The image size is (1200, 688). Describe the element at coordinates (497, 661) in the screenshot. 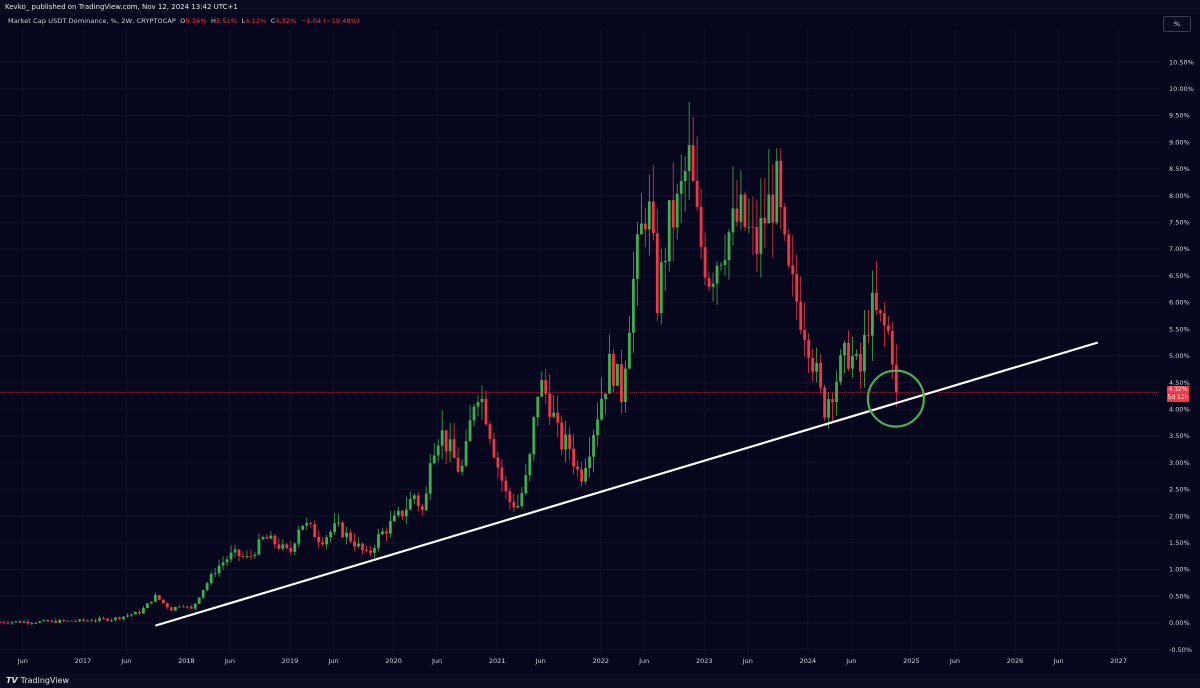

I see `x-tick-label: 2021` at that location.